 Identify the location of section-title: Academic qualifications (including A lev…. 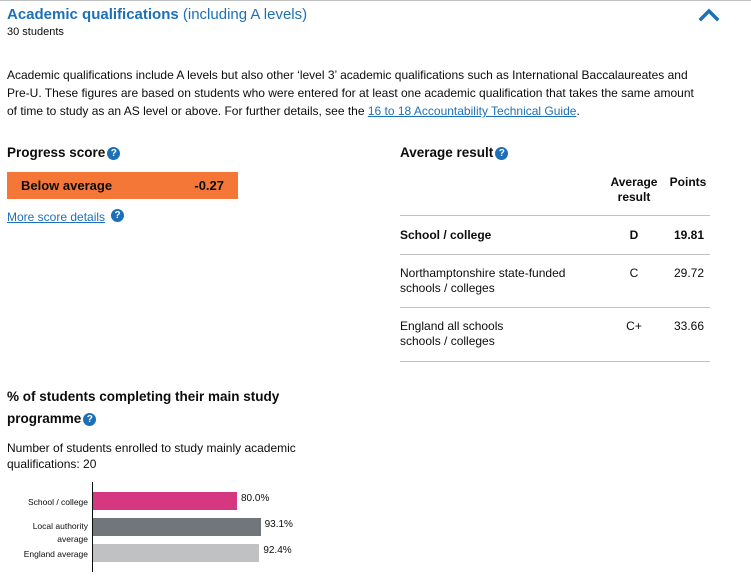
(157, 15).